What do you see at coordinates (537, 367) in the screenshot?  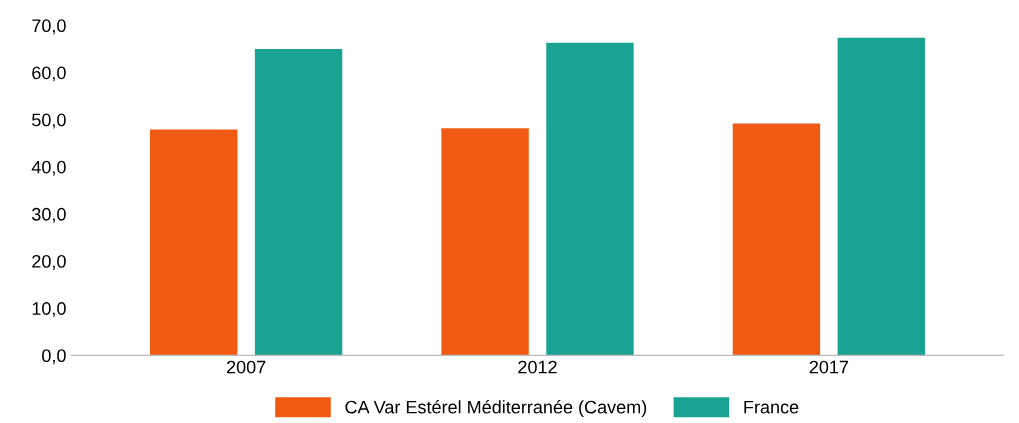 I see `x-tick-label: 2012` at bounding box center [537, 367].